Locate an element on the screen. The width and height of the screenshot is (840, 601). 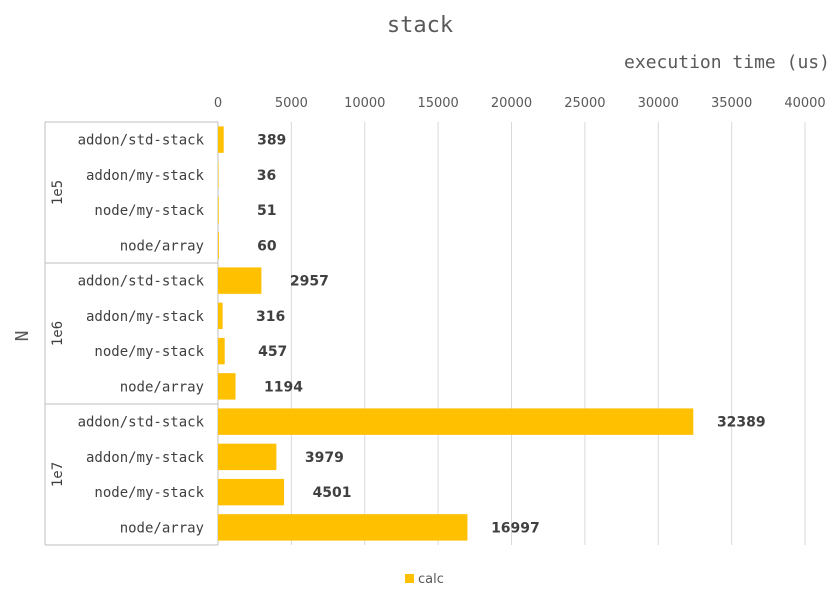
x-tick-label: 20000 is located at coordinates (511, 103).